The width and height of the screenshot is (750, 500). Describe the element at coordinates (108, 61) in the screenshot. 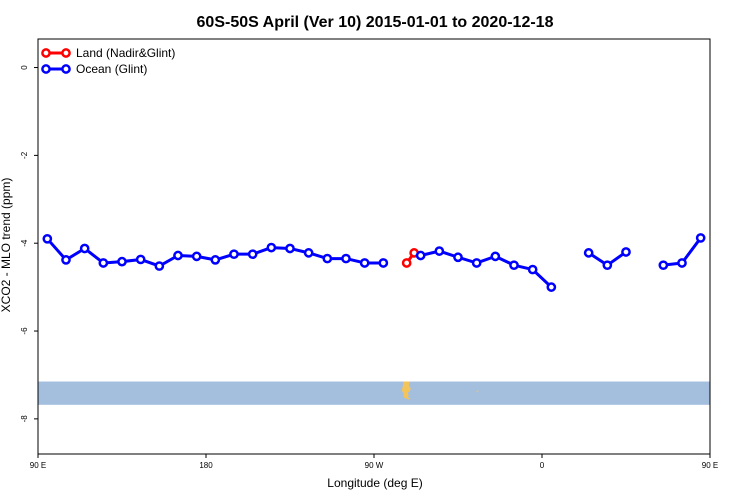

I see `legend: Land (Nadir&Glint) Ocean (Glint)` at that location.